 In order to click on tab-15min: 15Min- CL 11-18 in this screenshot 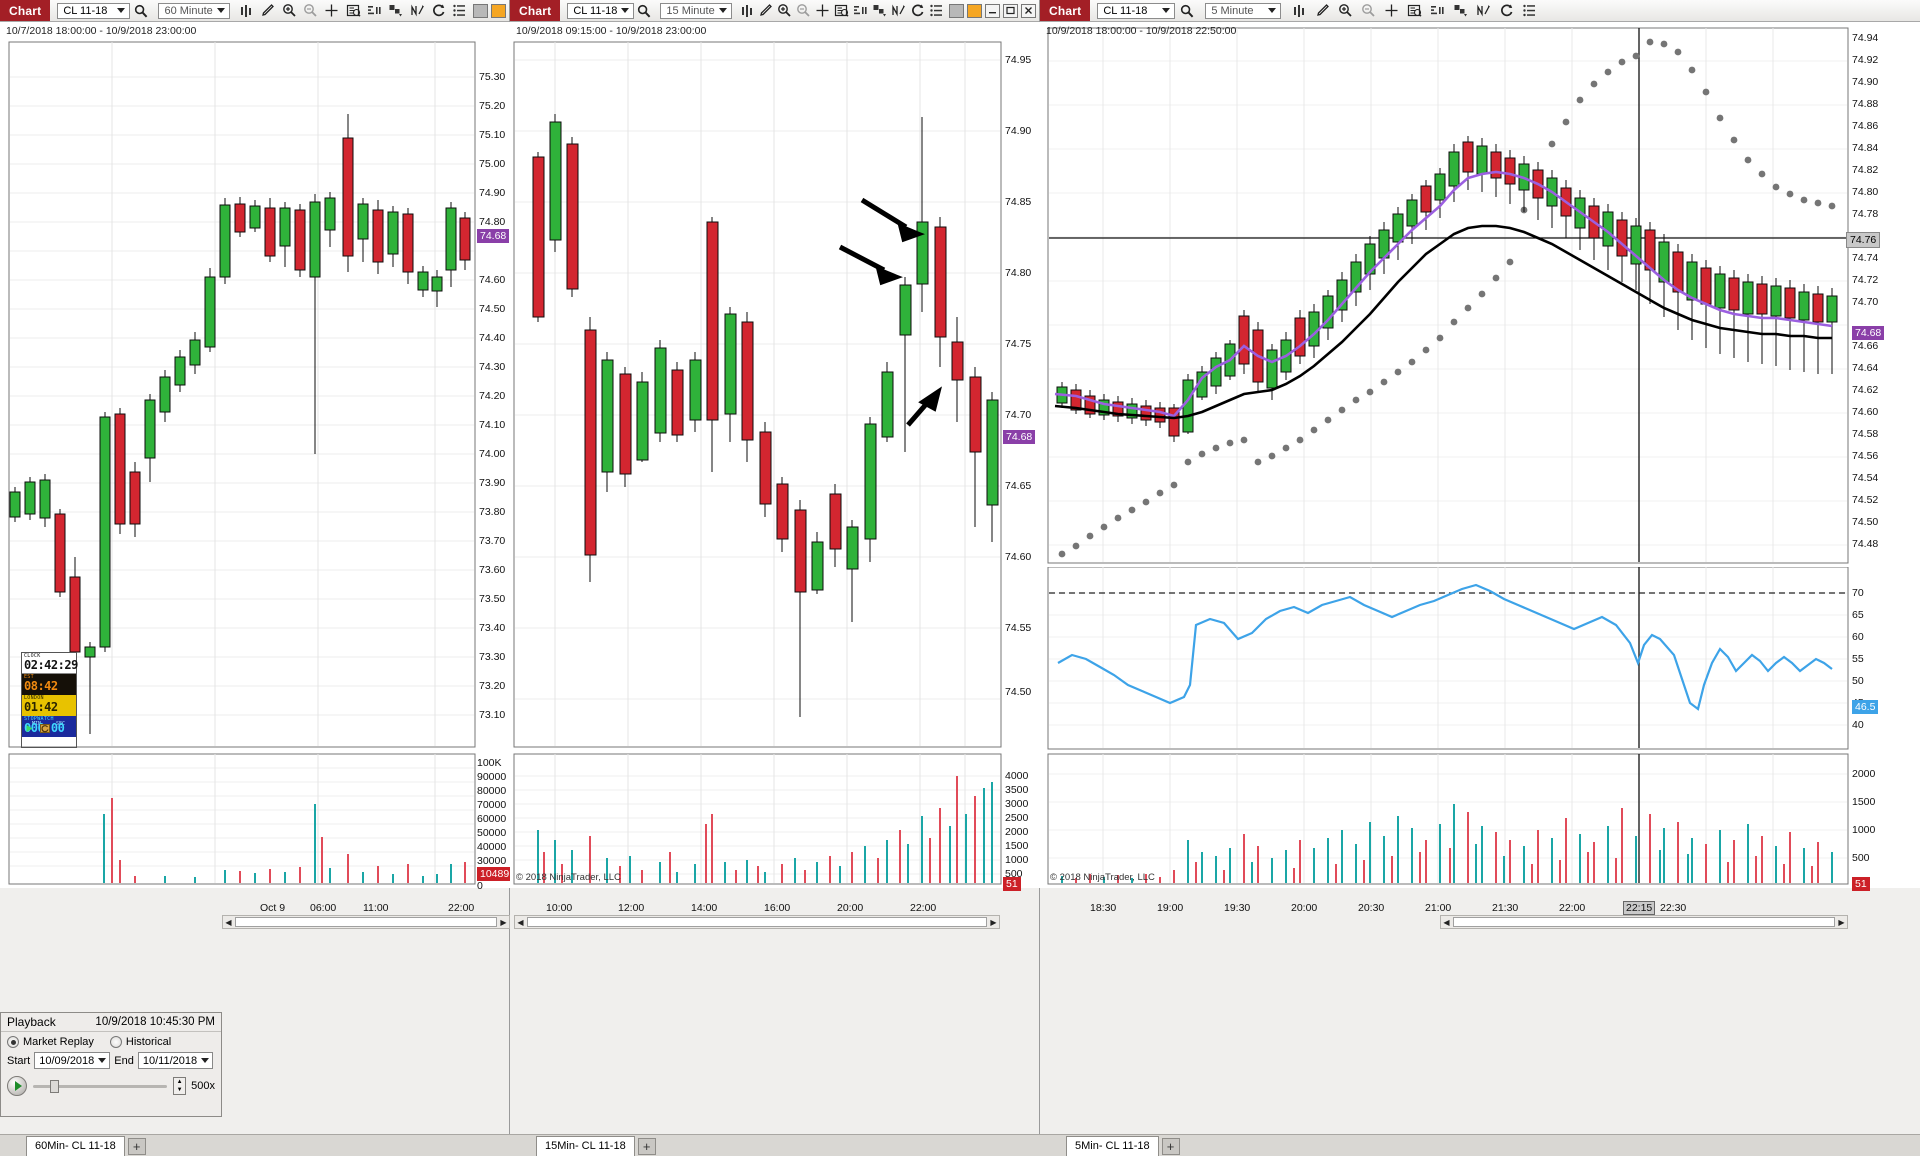, I will do `click(585, 1146)`.